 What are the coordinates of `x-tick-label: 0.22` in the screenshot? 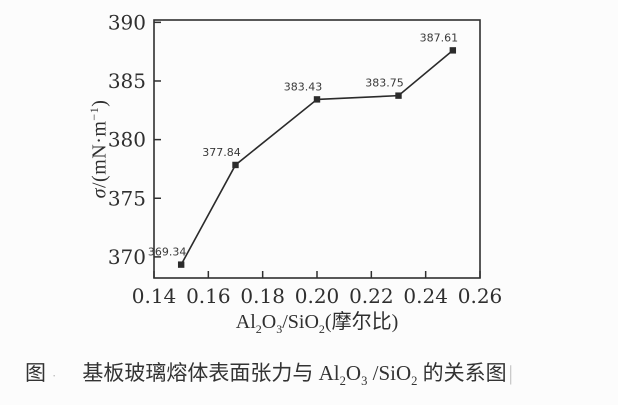 It's located at (371, 296).